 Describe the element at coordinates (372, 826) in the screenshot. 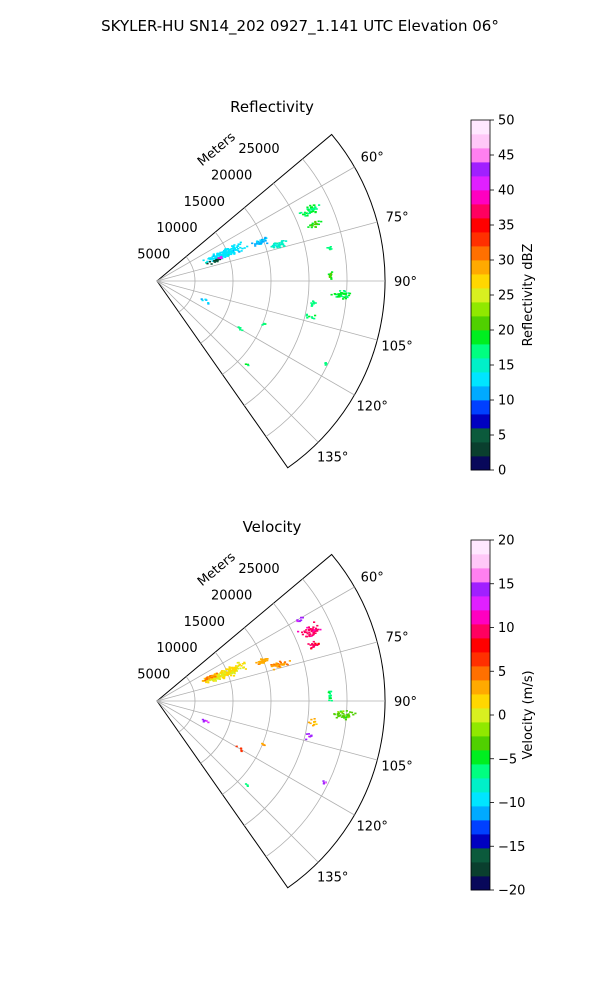

I see `azimuth-tick-label: 120°` at that location.